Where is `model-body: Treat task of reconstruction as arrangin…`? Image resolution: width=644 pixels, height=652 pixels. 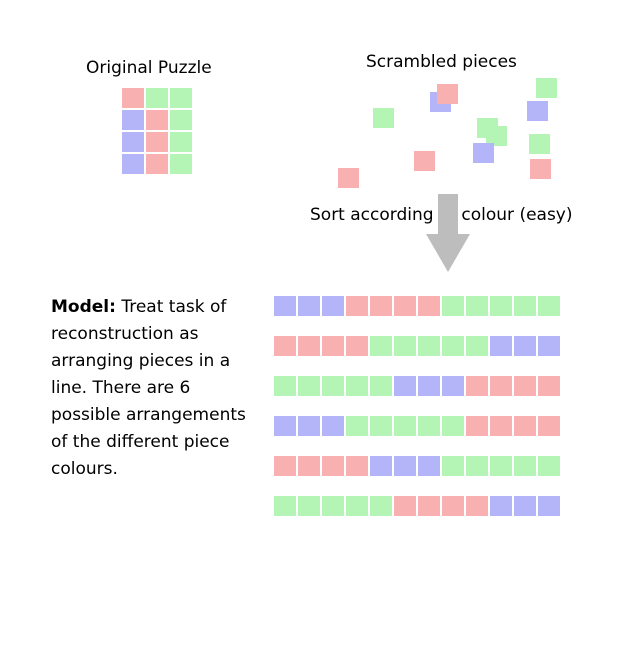 model-body: Treat task of reconstruction as arrangin… is located at coordinates (148, 388).